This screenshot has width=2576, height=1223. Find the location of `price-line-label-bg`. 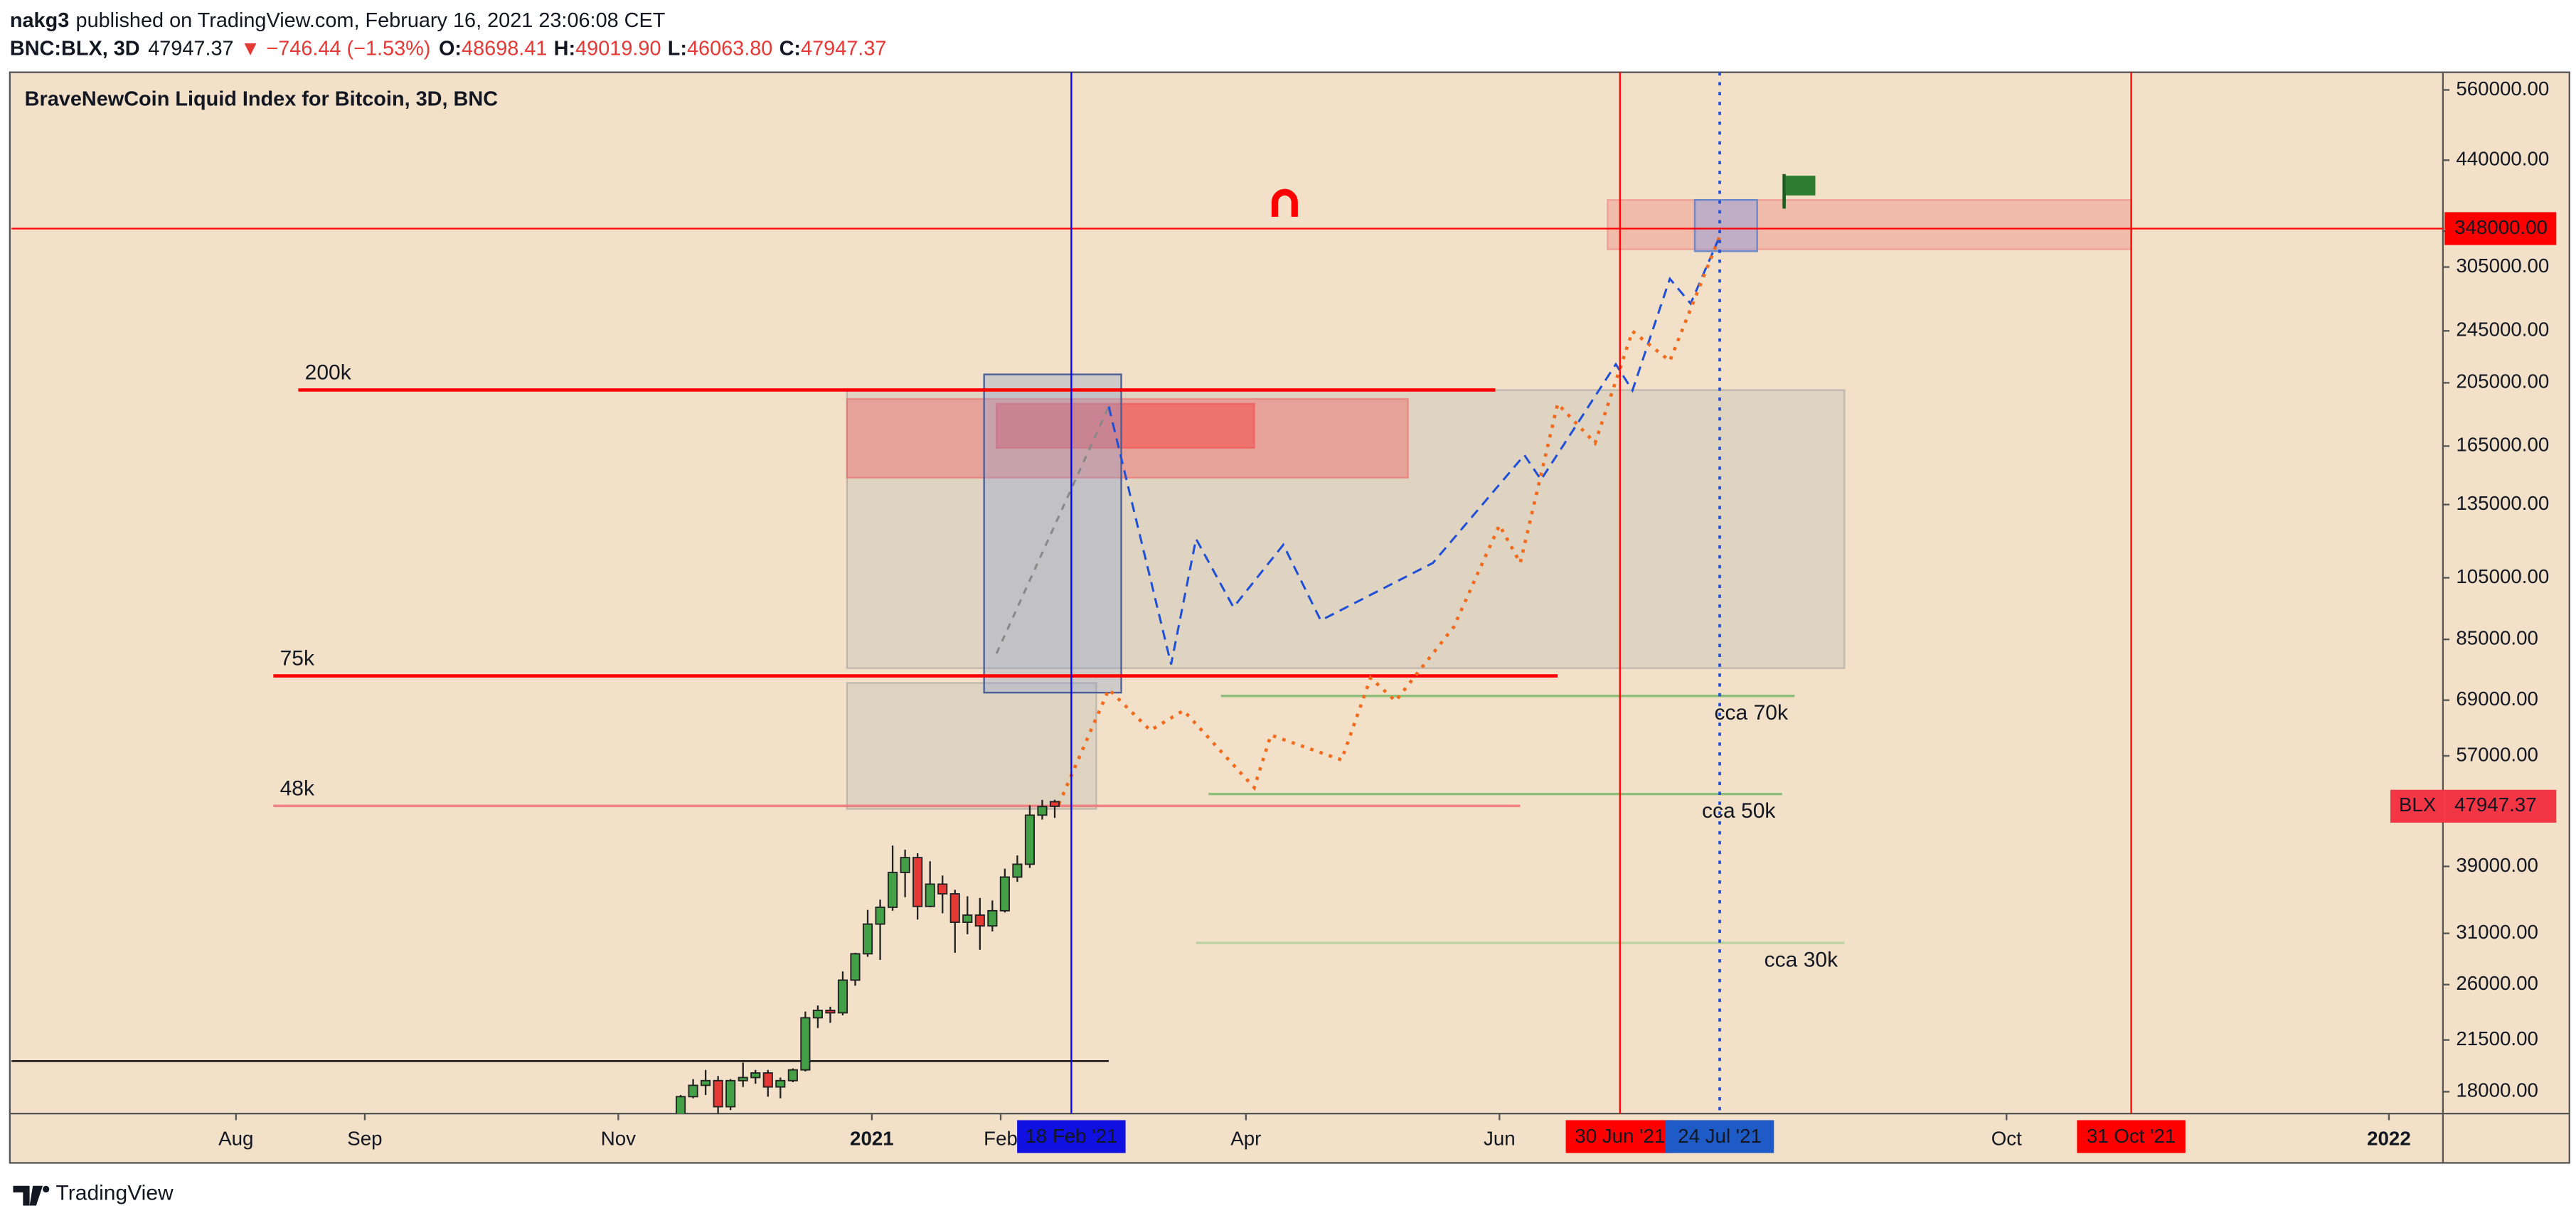

price-line-label-bg is located at coordinates (2500, 228).